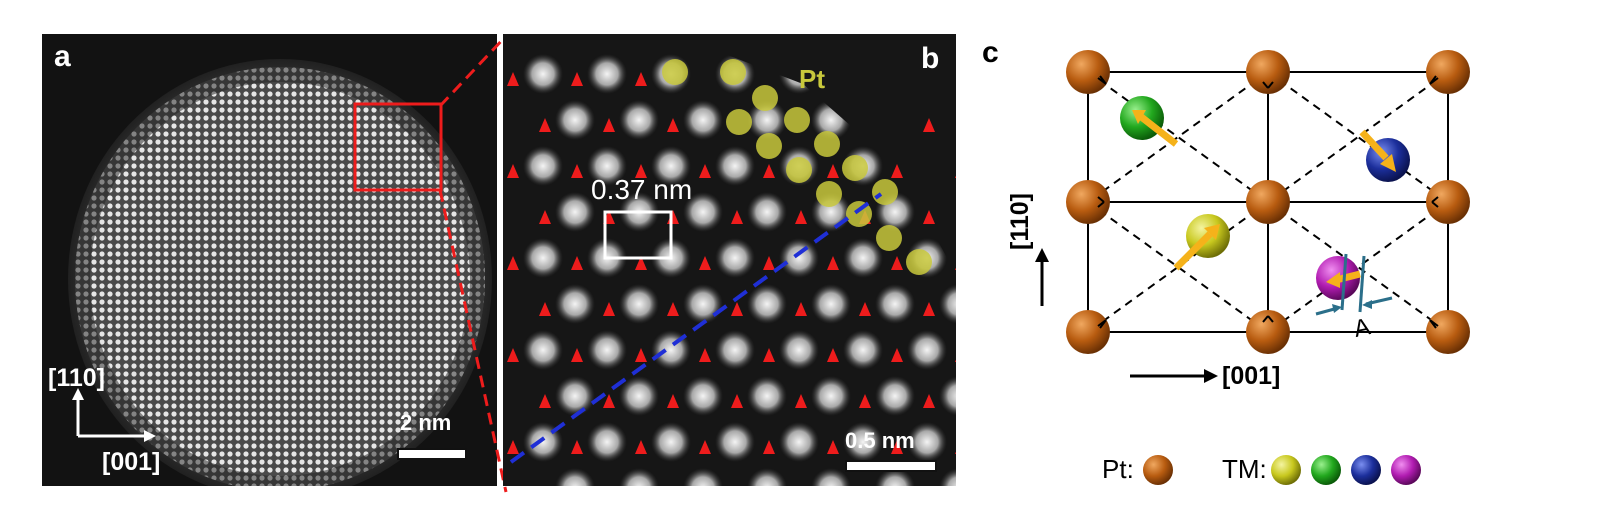  I want to click on panel-c-dir-horizontal: [001], so click(1251, 376).